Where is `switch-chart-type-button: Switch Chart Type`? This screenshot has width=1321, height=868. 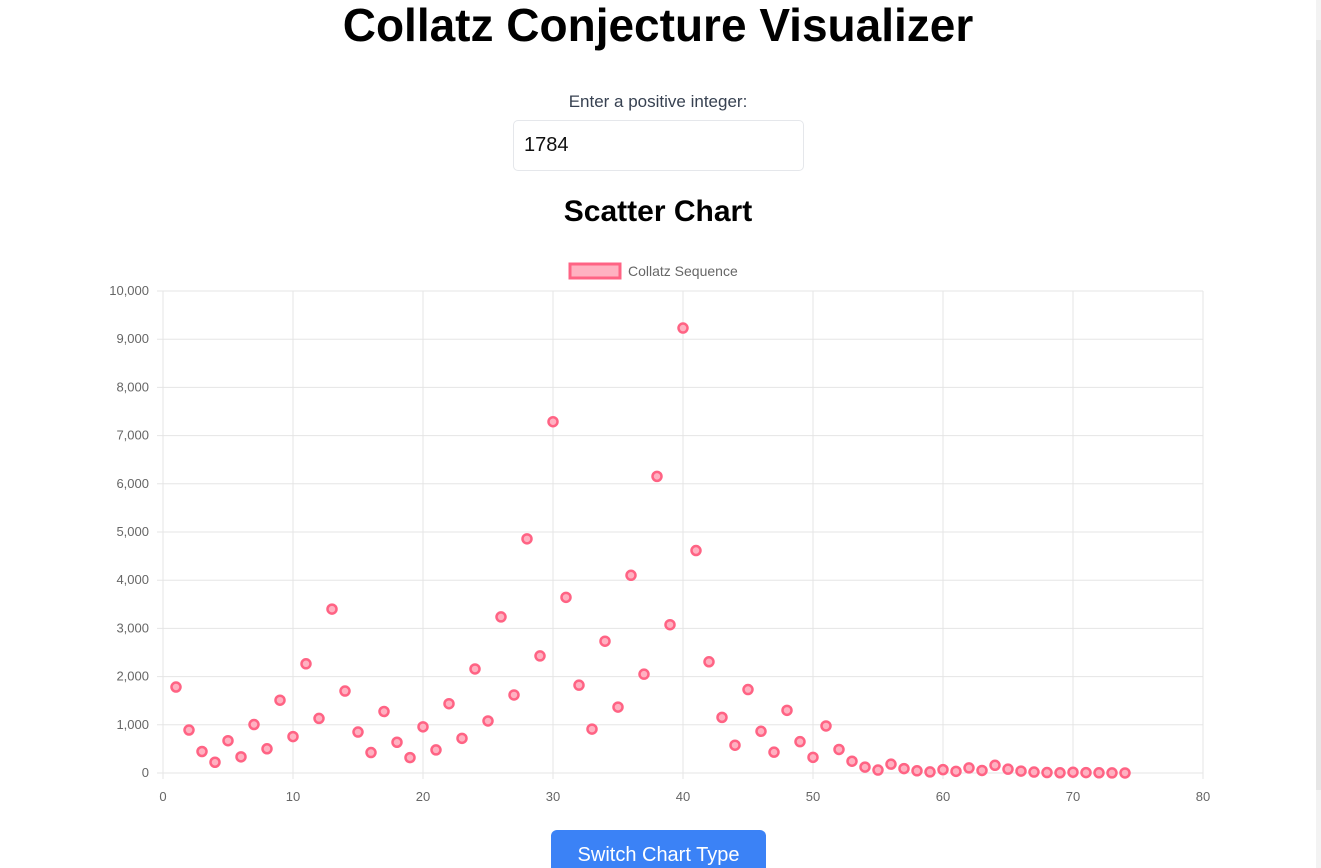 switch-chart-type-button: Switch Chart Type is located at coordinates (658, 849).